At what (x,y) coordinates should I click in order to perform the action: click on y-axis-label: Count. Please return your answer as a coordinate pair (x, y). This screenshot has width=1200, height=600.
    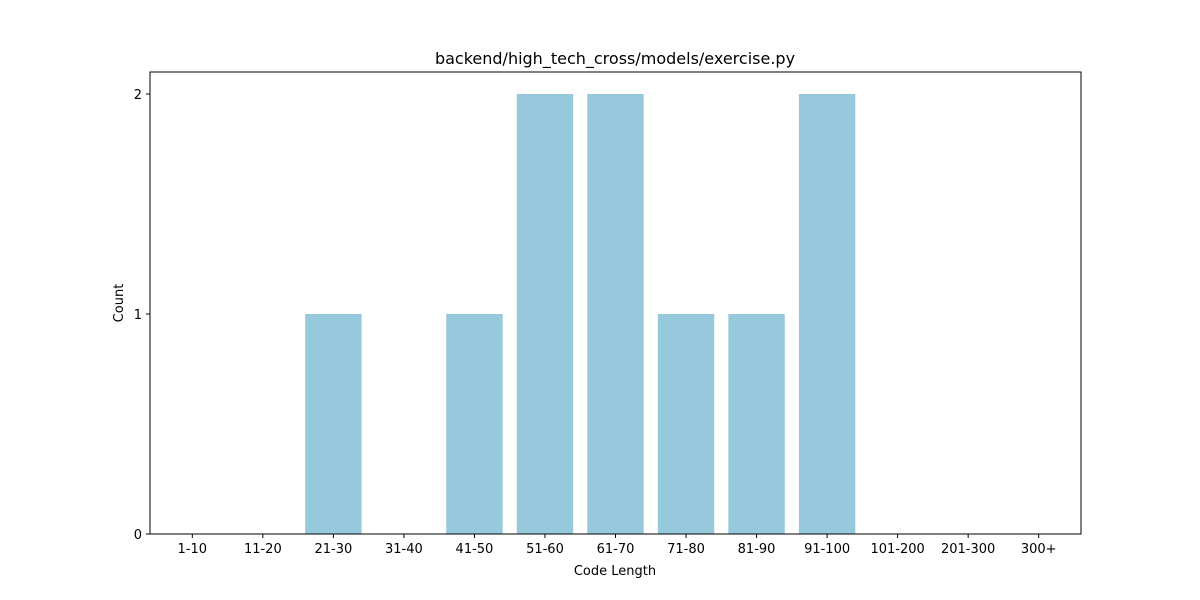
    Looking at the image, I should click on (119, 303).